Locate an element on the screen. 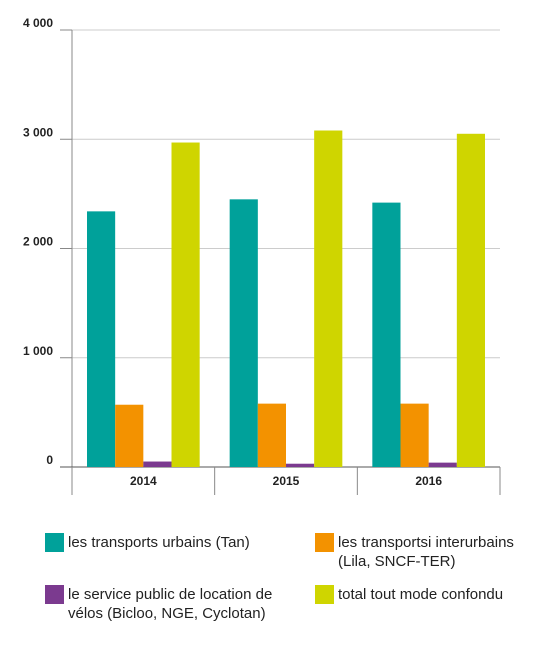 The image size is (547, 650). x-tick-label: 2016 is located at coordinates (428, 481).